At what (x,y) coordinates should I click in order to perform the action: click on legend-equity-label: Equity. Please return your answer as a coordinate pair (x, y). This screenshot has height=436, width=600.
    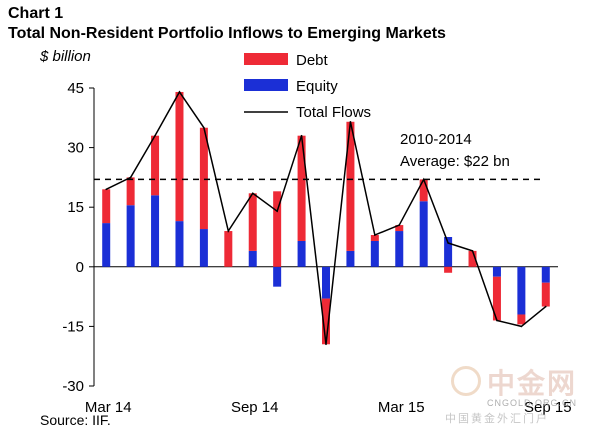
    Looking at the image, I should click on (317, 86).